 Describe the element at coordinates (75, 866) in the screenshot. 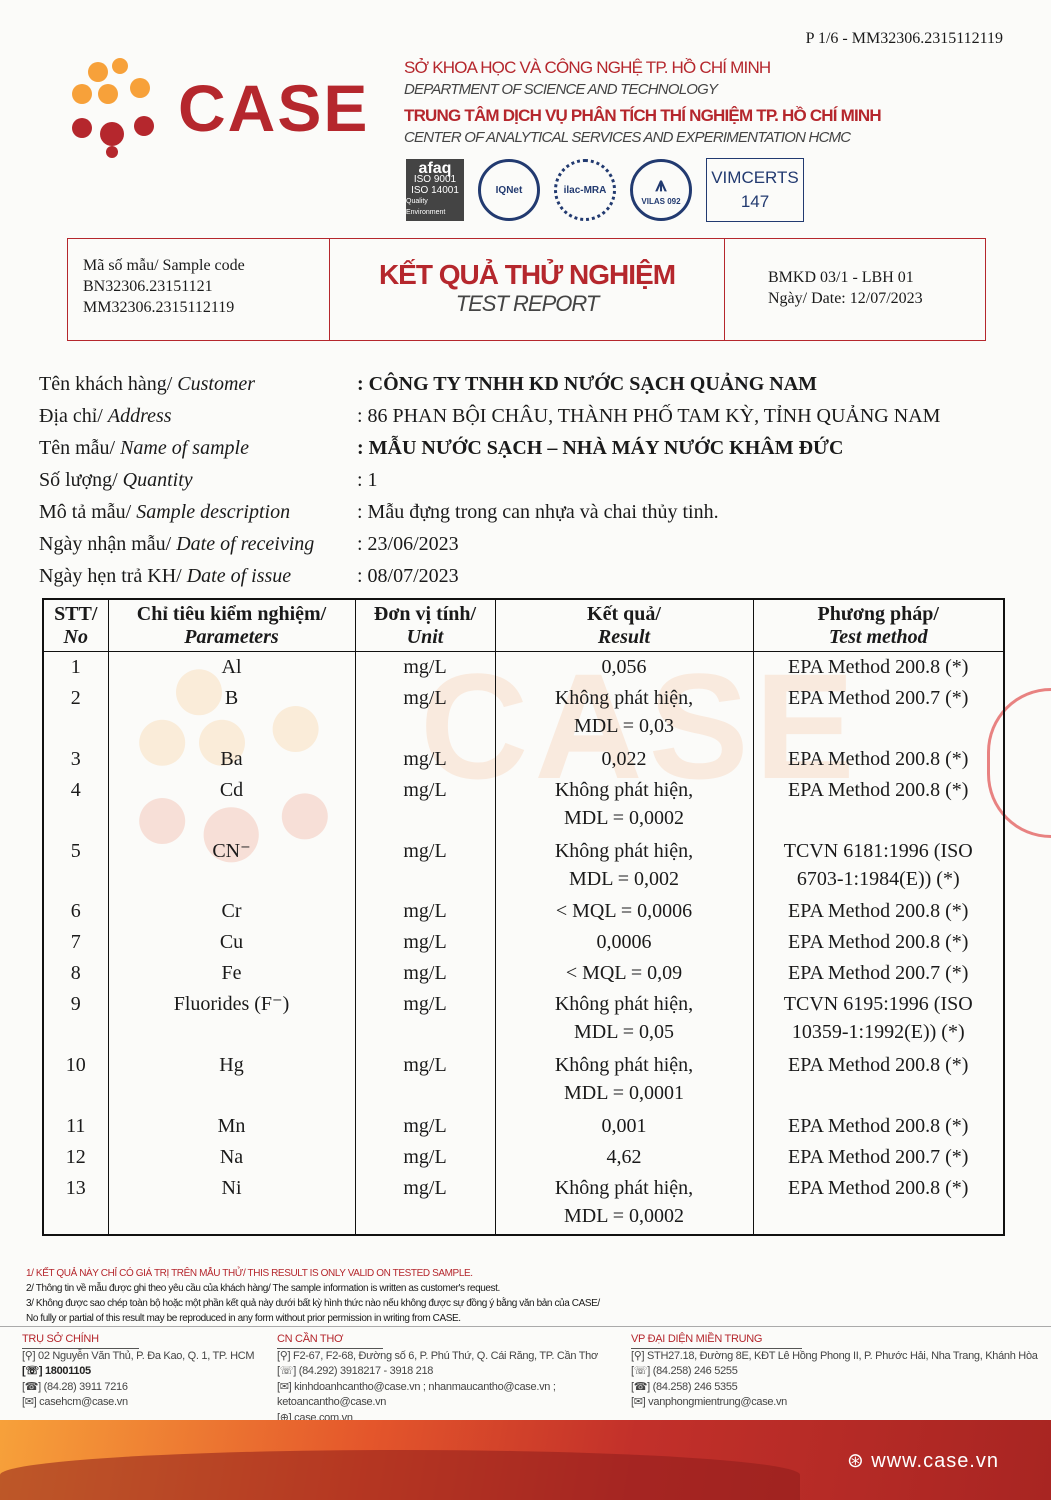

I see `cell-no: 5` at that location.